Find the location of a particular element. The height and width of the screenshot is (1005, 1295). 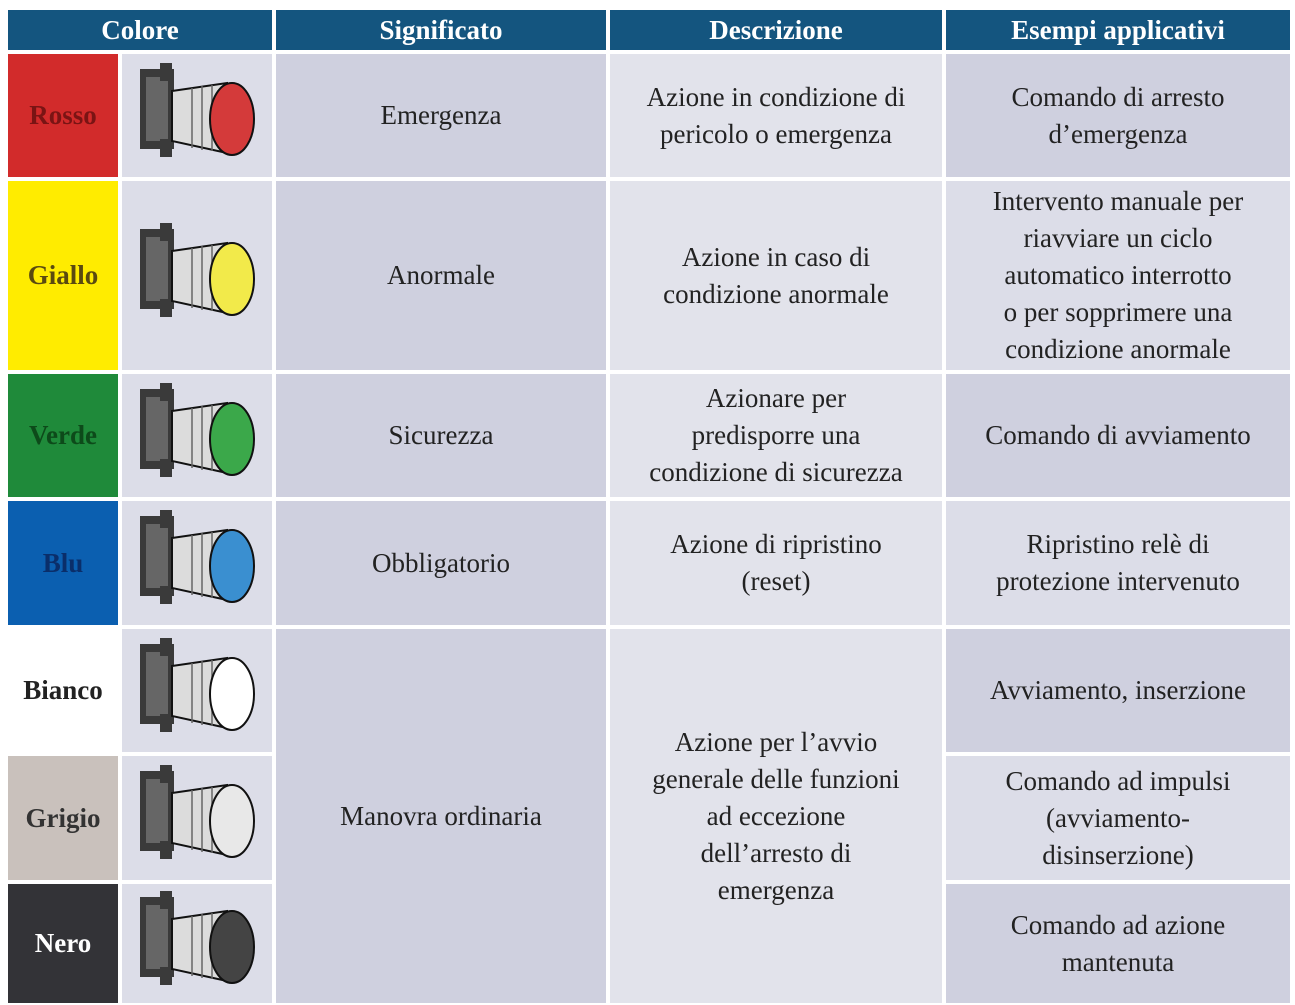

example-text: Intervento manuale per is located at coordinates (1118, 201).